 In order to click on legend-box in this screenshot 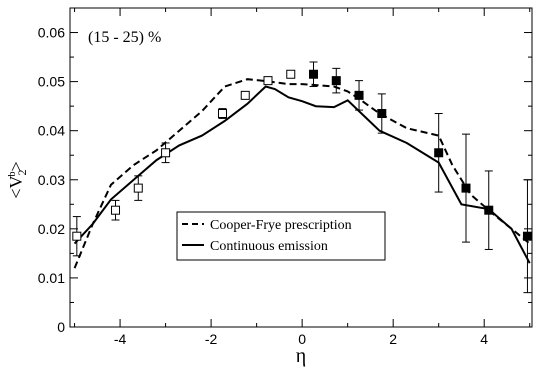, I will do `click(281, 236)`.